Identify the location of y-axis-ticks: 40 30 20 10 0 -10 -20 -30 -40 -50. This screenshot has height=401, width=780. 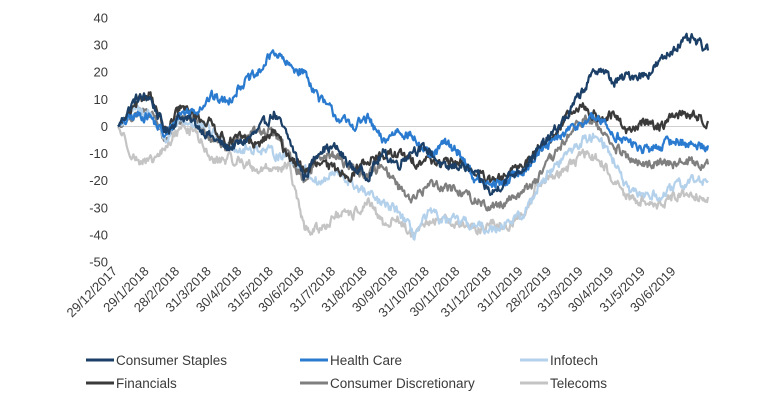
(98, 140).